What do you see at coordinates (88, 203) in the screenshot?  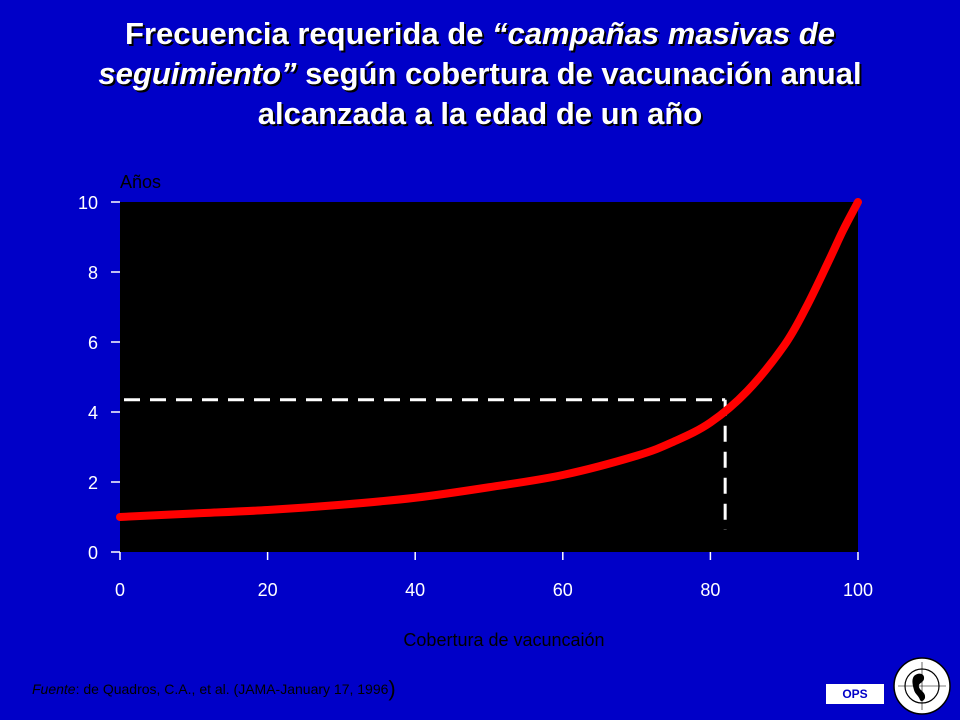 I see `y-tick-label: 10` at bounding box center [88, 203].